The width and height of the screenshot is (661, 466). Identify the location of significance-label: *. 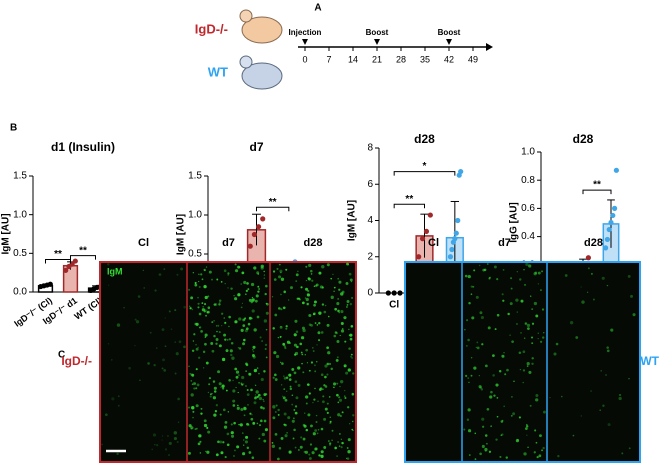
(425, 166).